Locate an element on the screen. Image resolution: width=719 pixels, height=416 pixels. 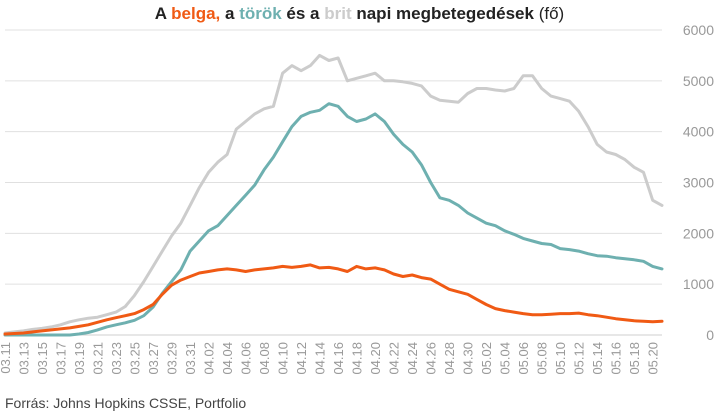
x-tick-label: 03.25 is located at coordinates (135, 358).